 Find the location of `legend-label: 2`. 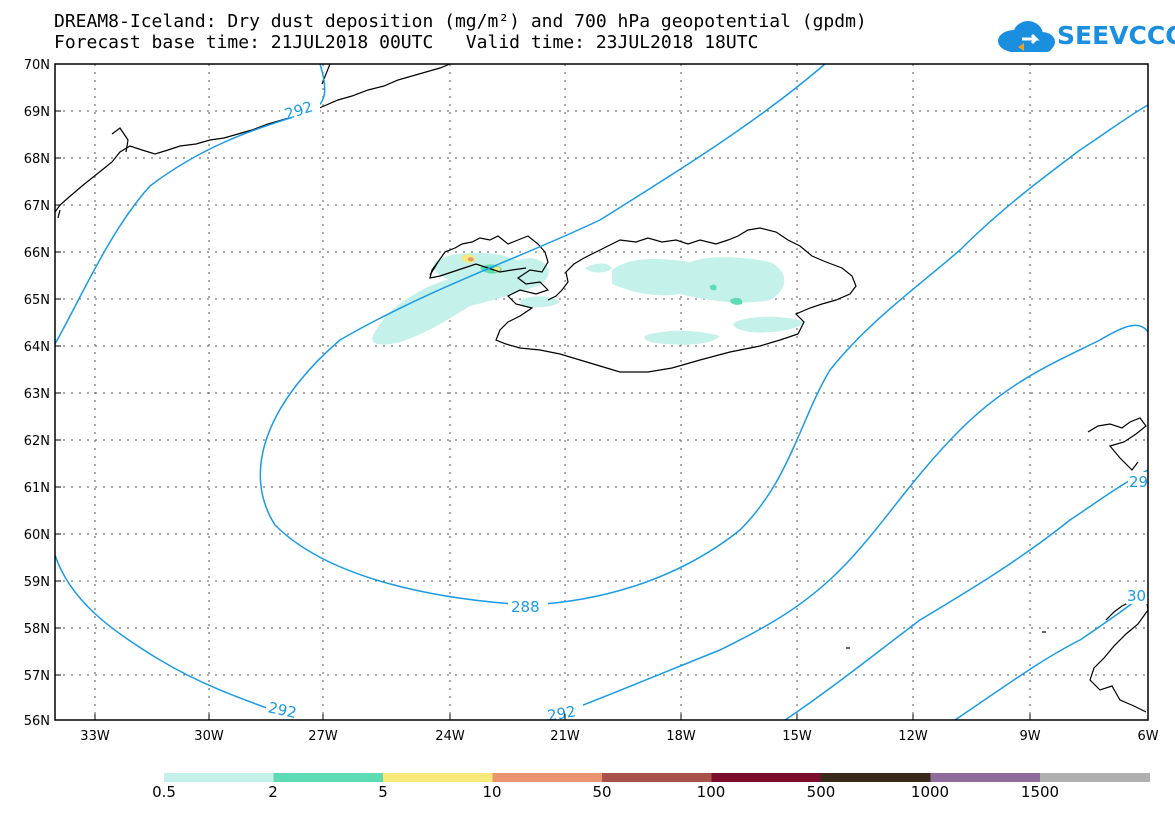

legend-label: 2 is located at coordinates (273, 792).